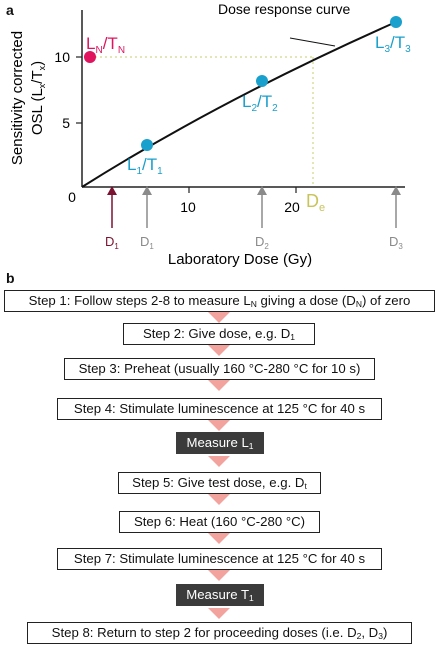 The height and width of the screenshot is (648, 439). I want to click on x-tick-0: 0, so click(72, 197).